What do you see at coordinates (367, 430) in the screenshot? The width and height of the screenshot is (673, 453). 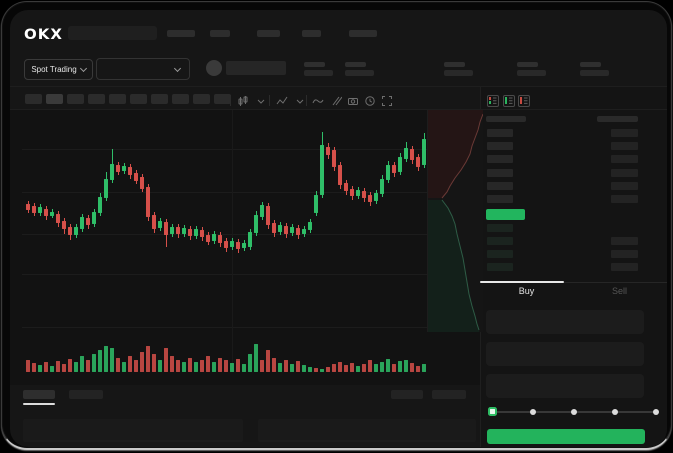 I see `orders-table-placeholder` at bounding box center [367, 430].